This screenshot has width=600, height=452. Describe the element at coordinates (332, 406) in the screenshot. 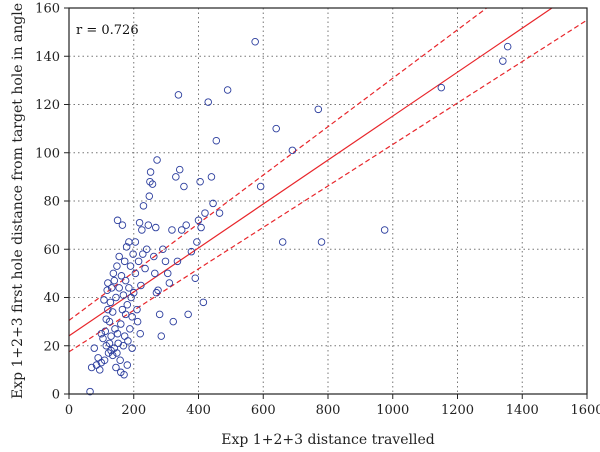

I see `x-tick-labels: 0 200 400 600 800 1000 1200 1400 1600` at that location.